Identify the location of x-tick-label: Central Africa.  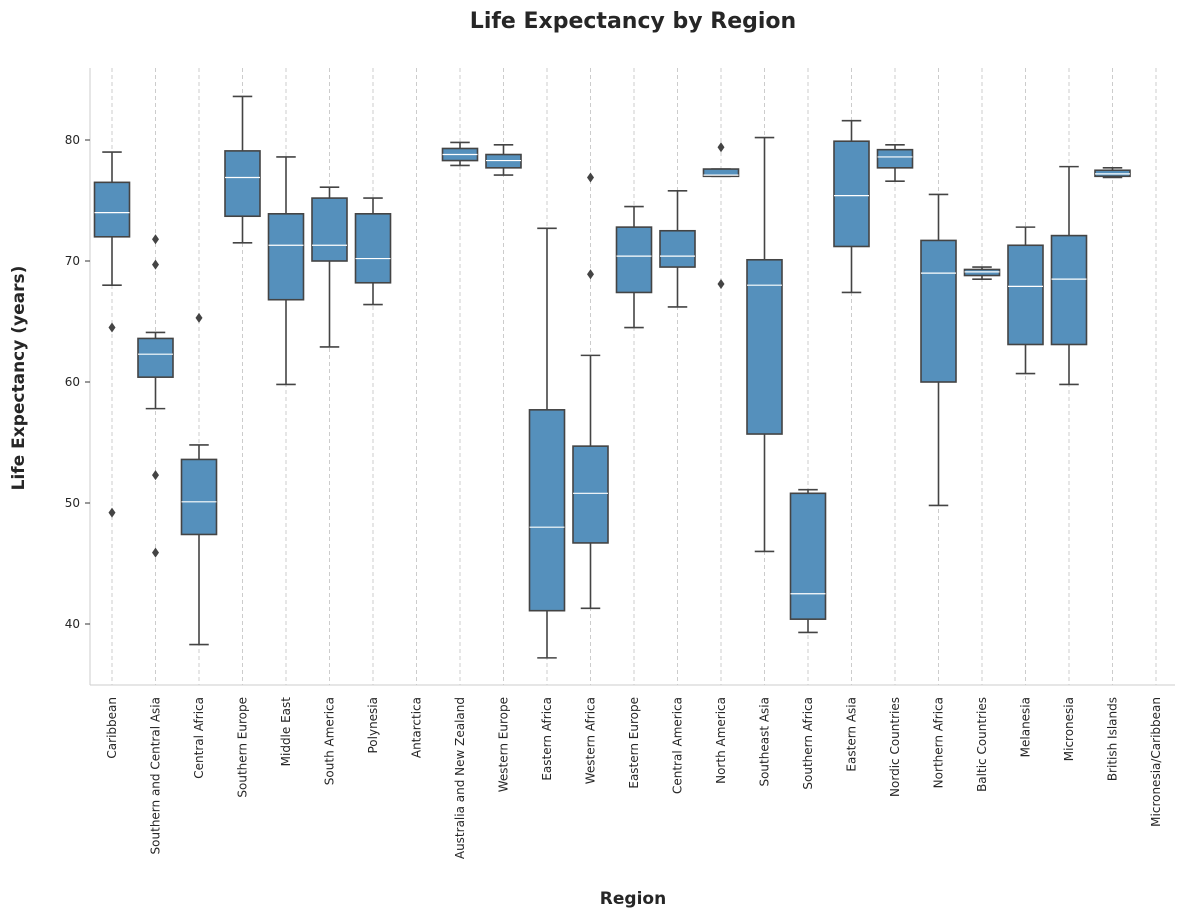
(199, 738).